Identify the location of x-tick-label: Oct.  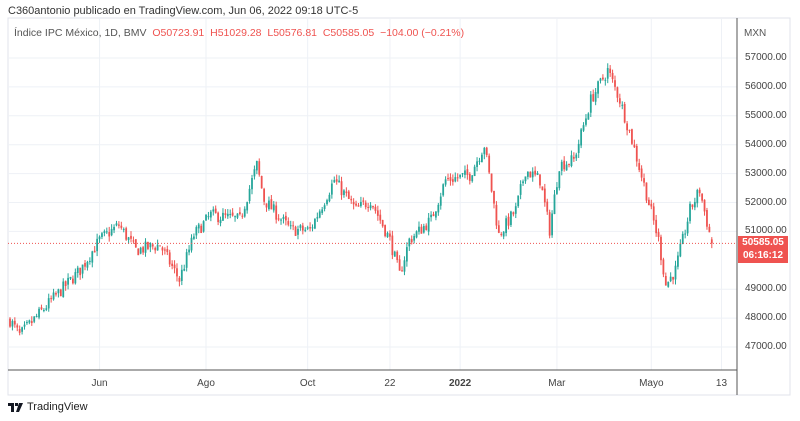
(307, 383).